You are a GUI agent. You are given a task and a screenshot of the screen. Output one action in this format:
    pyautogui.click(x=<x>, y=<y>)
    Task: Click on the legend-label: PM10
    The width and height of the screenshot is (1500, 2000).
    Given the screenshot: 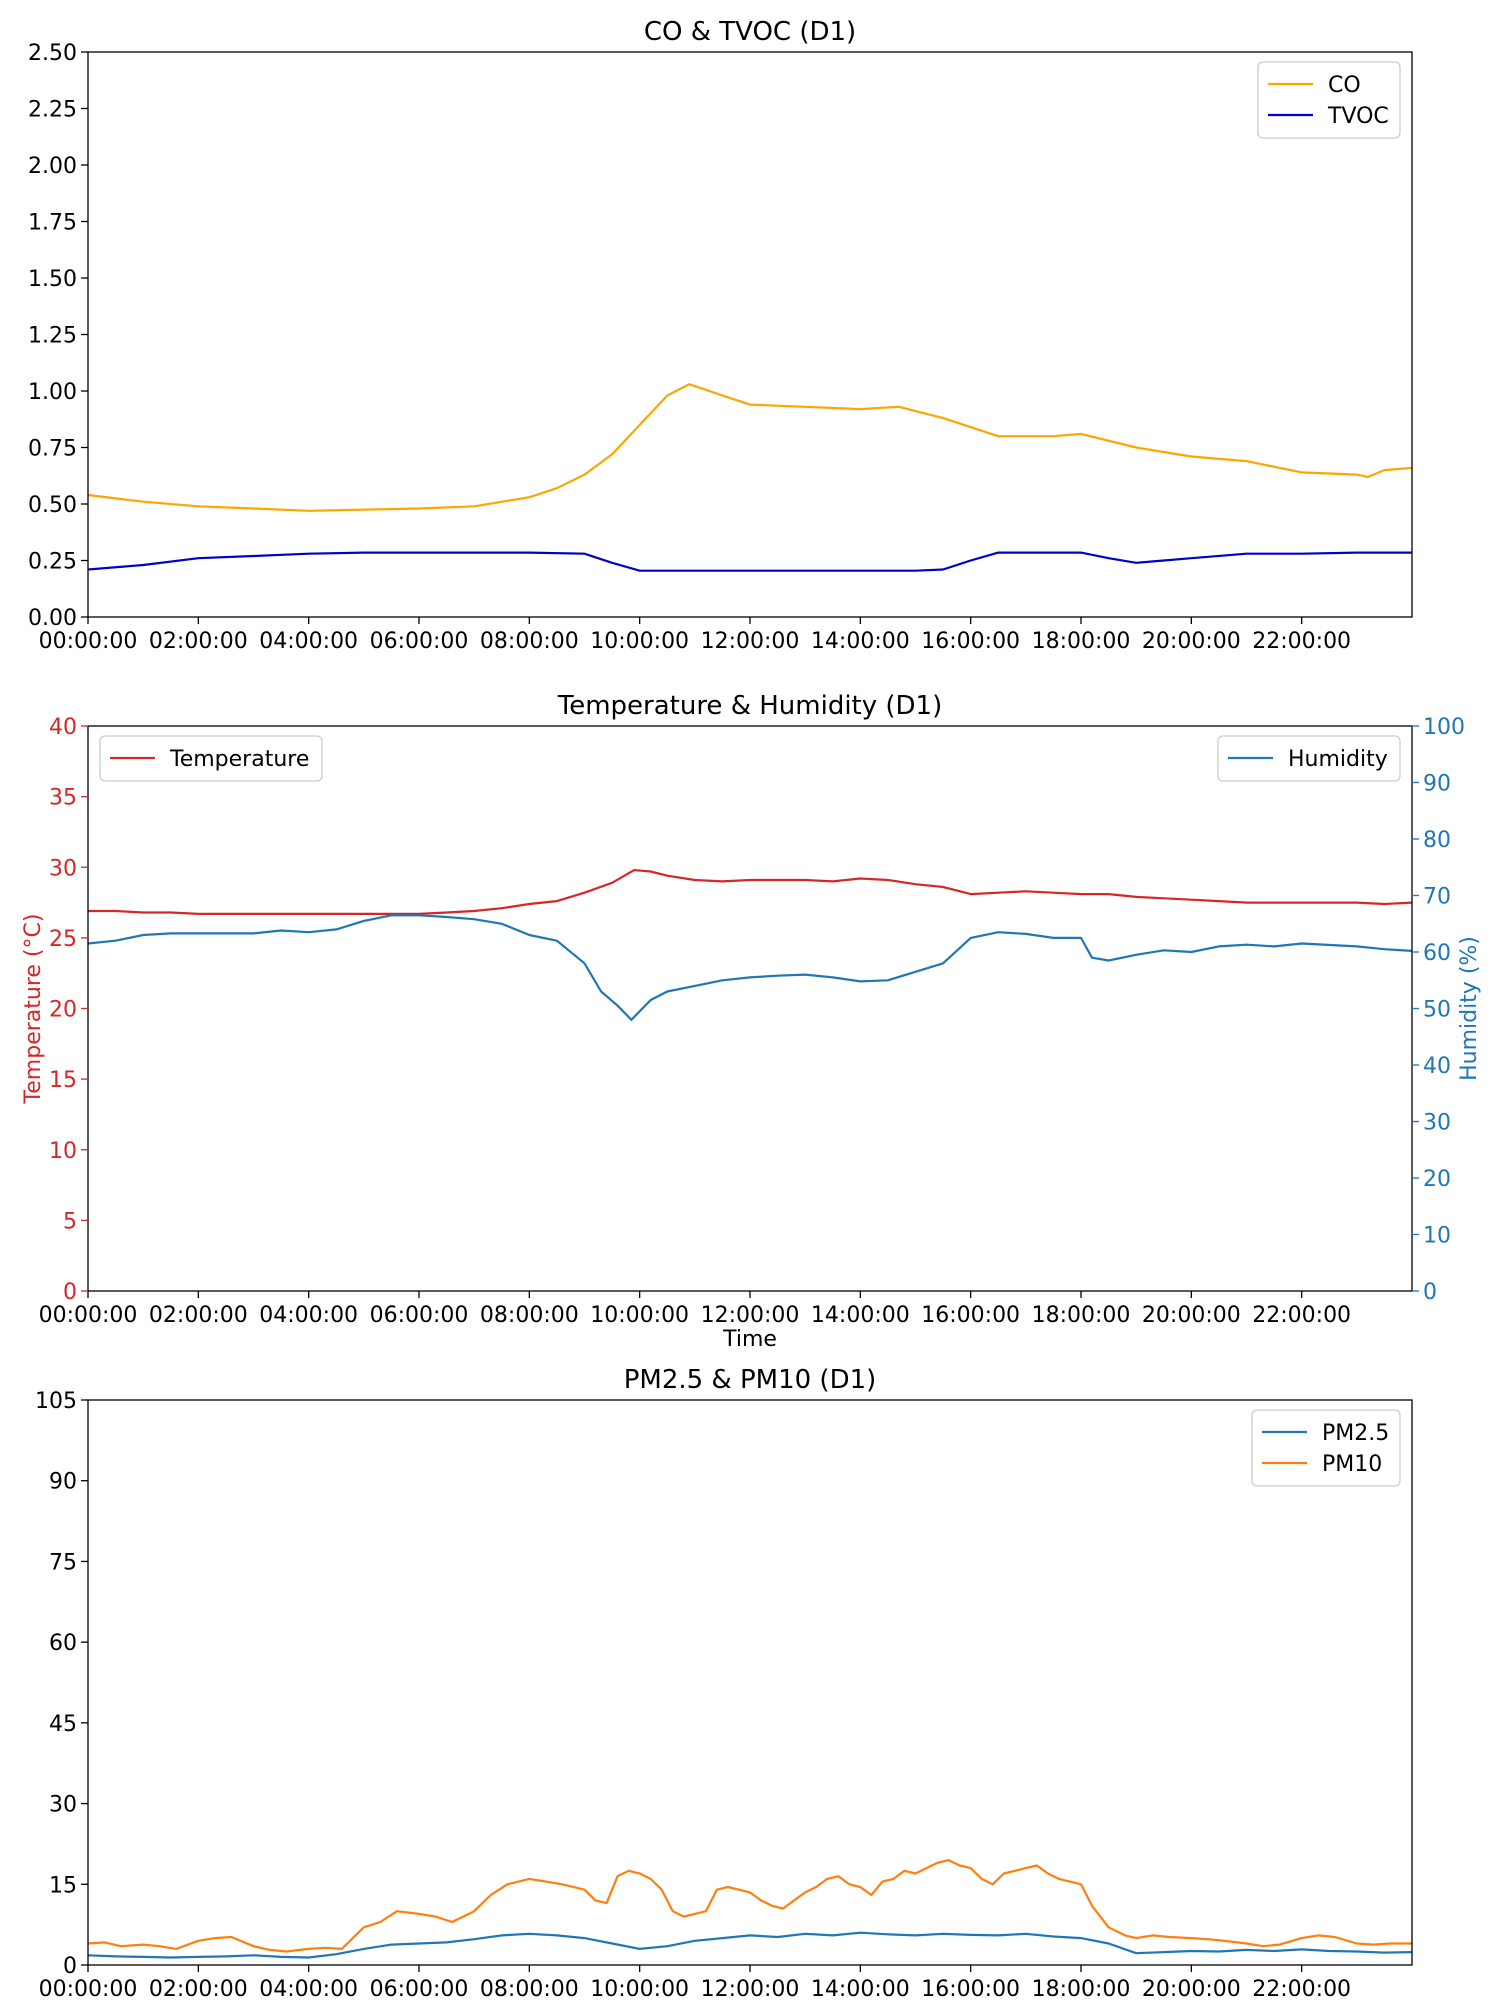 What is the action you would take?
    pyautogui.click(x=1352, y=1464)
    